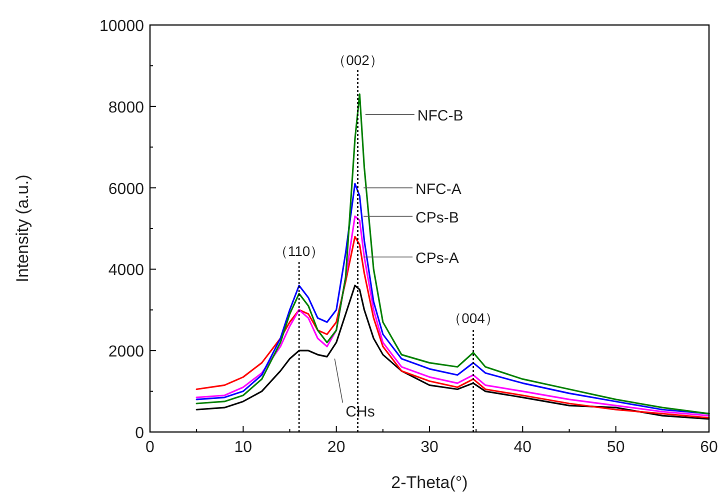 The height and width of the screenshot is (503, 720). I want to click on x-tick-label: 0, so click(150, 447).